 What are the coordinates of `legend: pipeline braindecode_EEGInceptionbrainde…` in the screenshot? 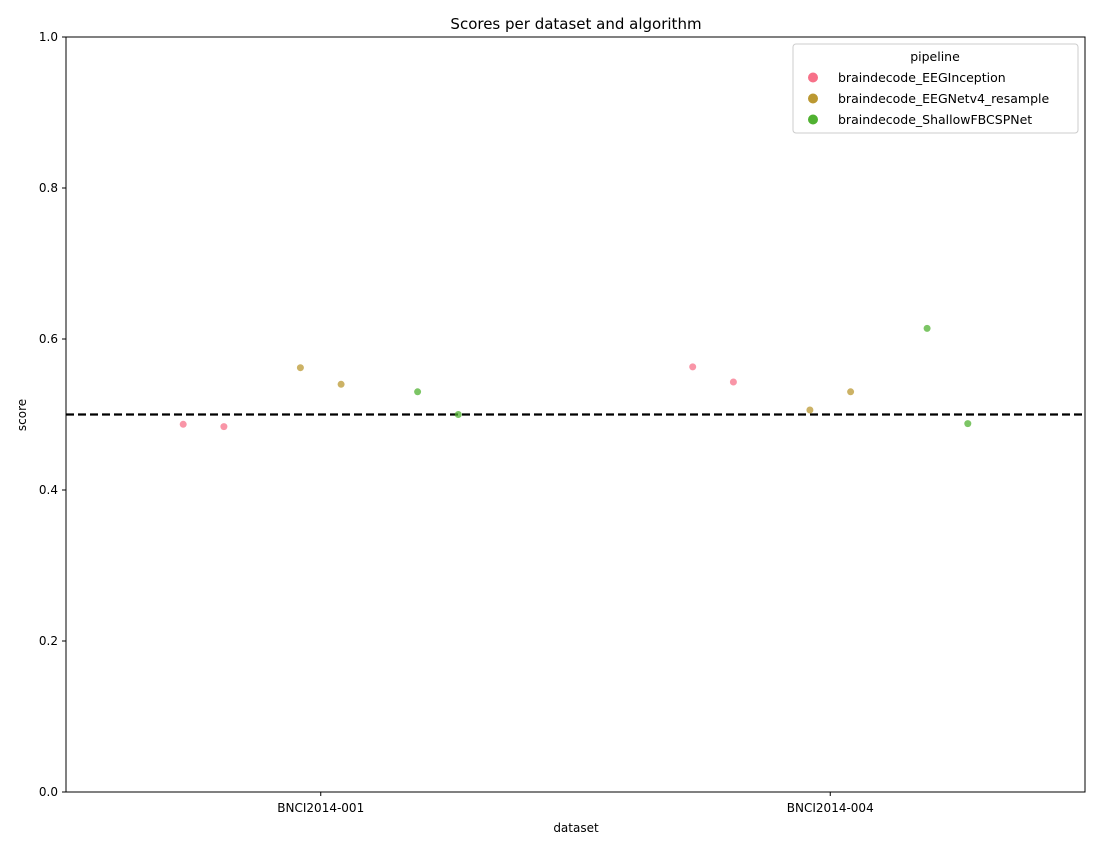 It's located at (935, 88).